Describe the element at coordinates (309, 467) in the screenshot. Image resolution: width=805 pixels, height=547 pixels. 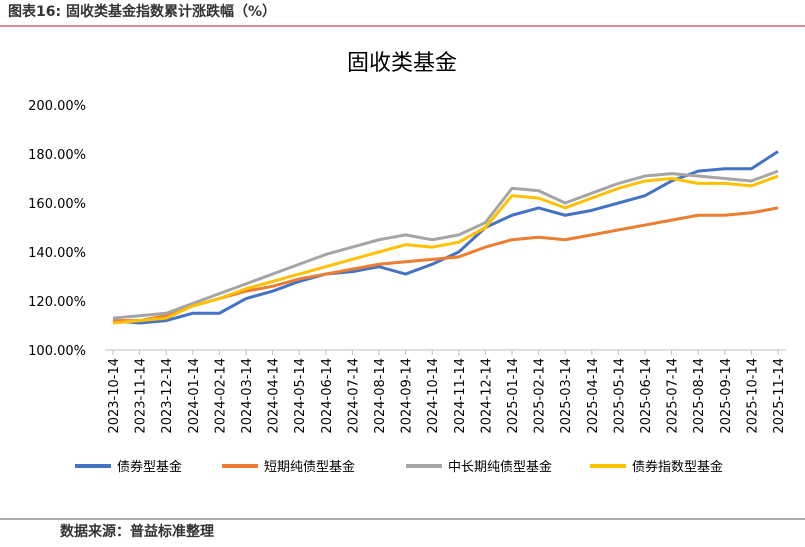
I see `legend-label: 短期纯债型基金` at that location.